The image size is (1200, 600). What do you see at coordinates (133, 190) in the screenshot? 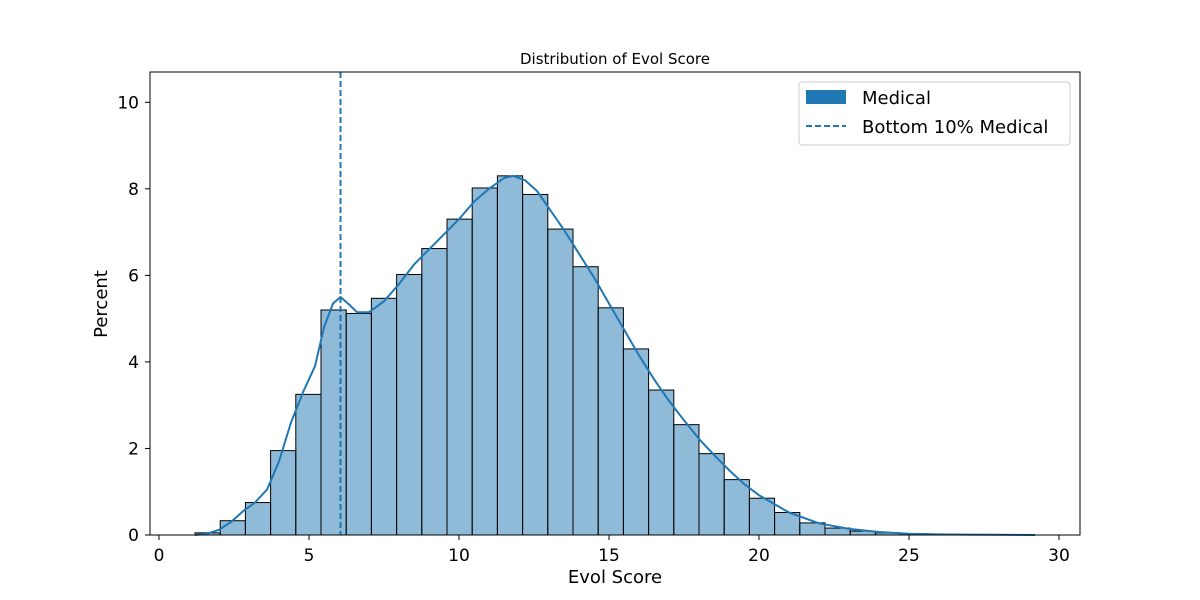
I see `y-tick-label: 8` at bounding box center [133, 190].